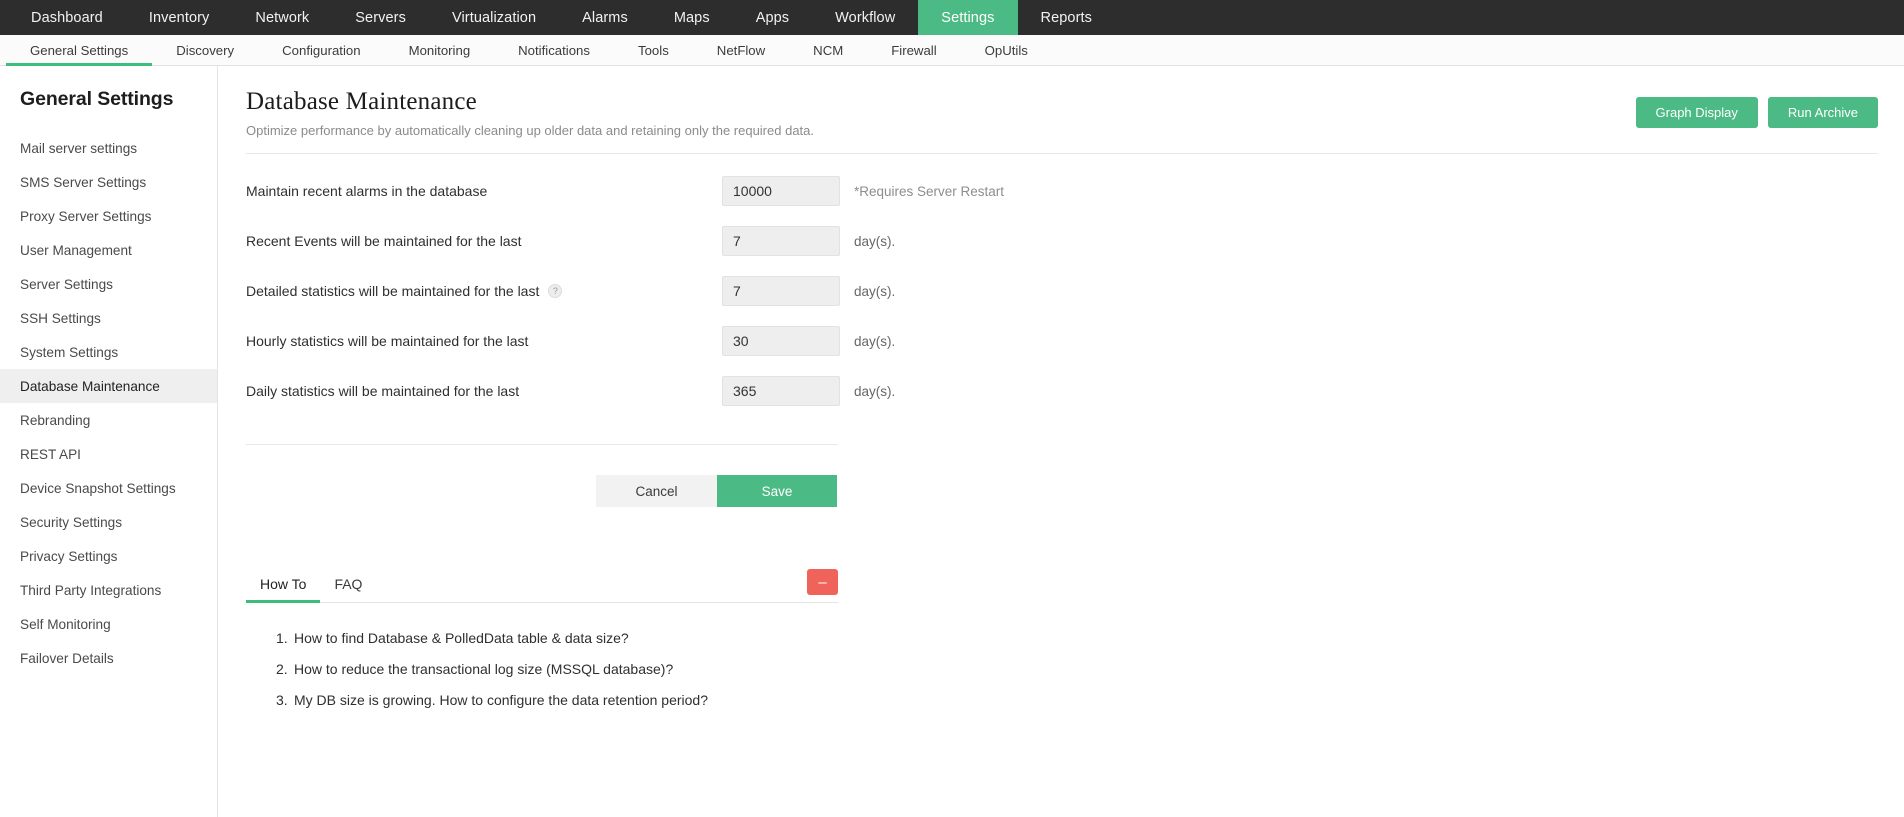 The width and height of the screenshot is (1904, 817). I want to click on subnav-item-notifications: Notifications, so click(554, 50).